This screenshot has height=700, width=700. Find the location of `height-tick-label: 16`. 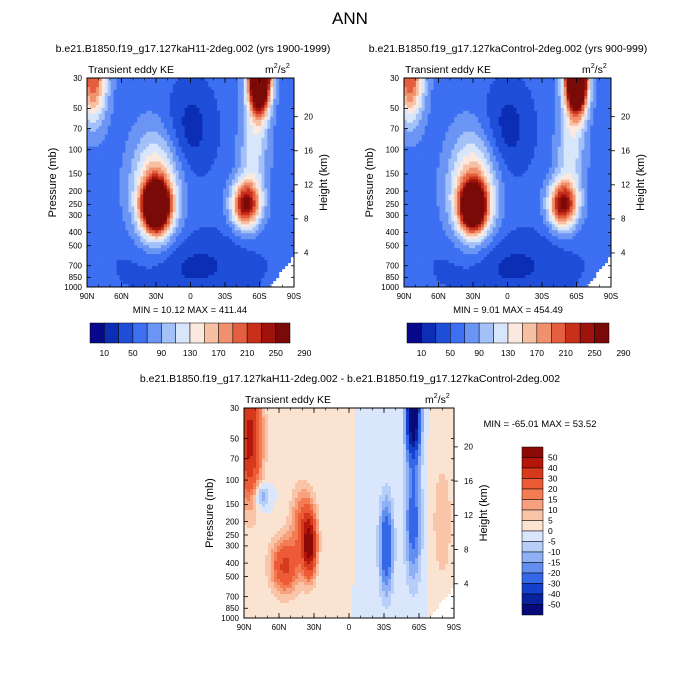

height-tick-label: 16 is located at coordinates (625, 151).